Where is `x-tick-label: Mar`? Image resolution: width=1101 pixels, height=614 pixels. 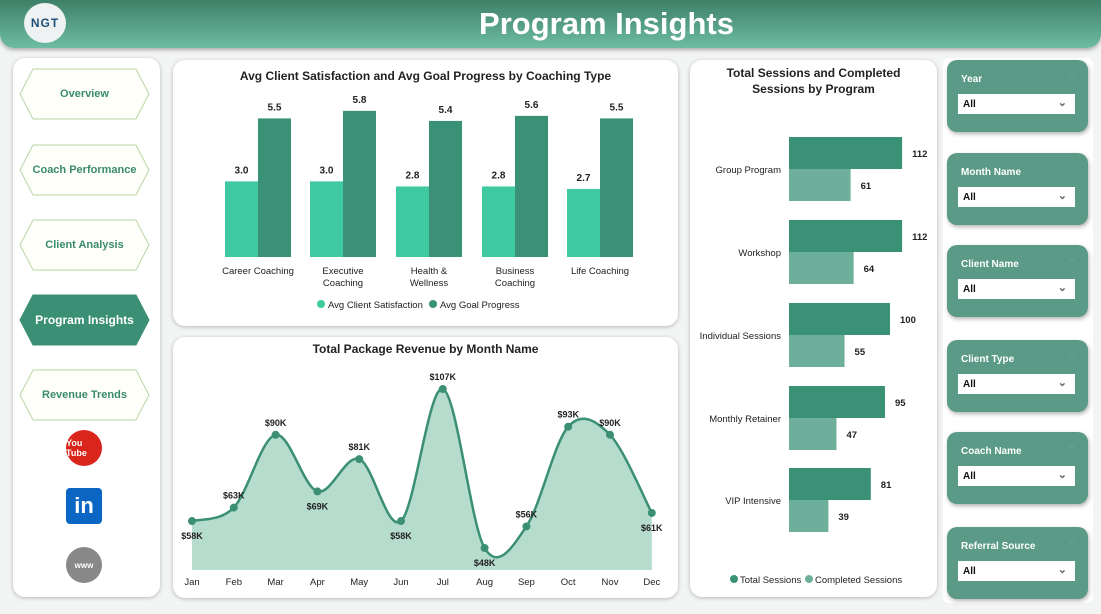
x-tick-label: Mar is located at coordinates (275, 582).